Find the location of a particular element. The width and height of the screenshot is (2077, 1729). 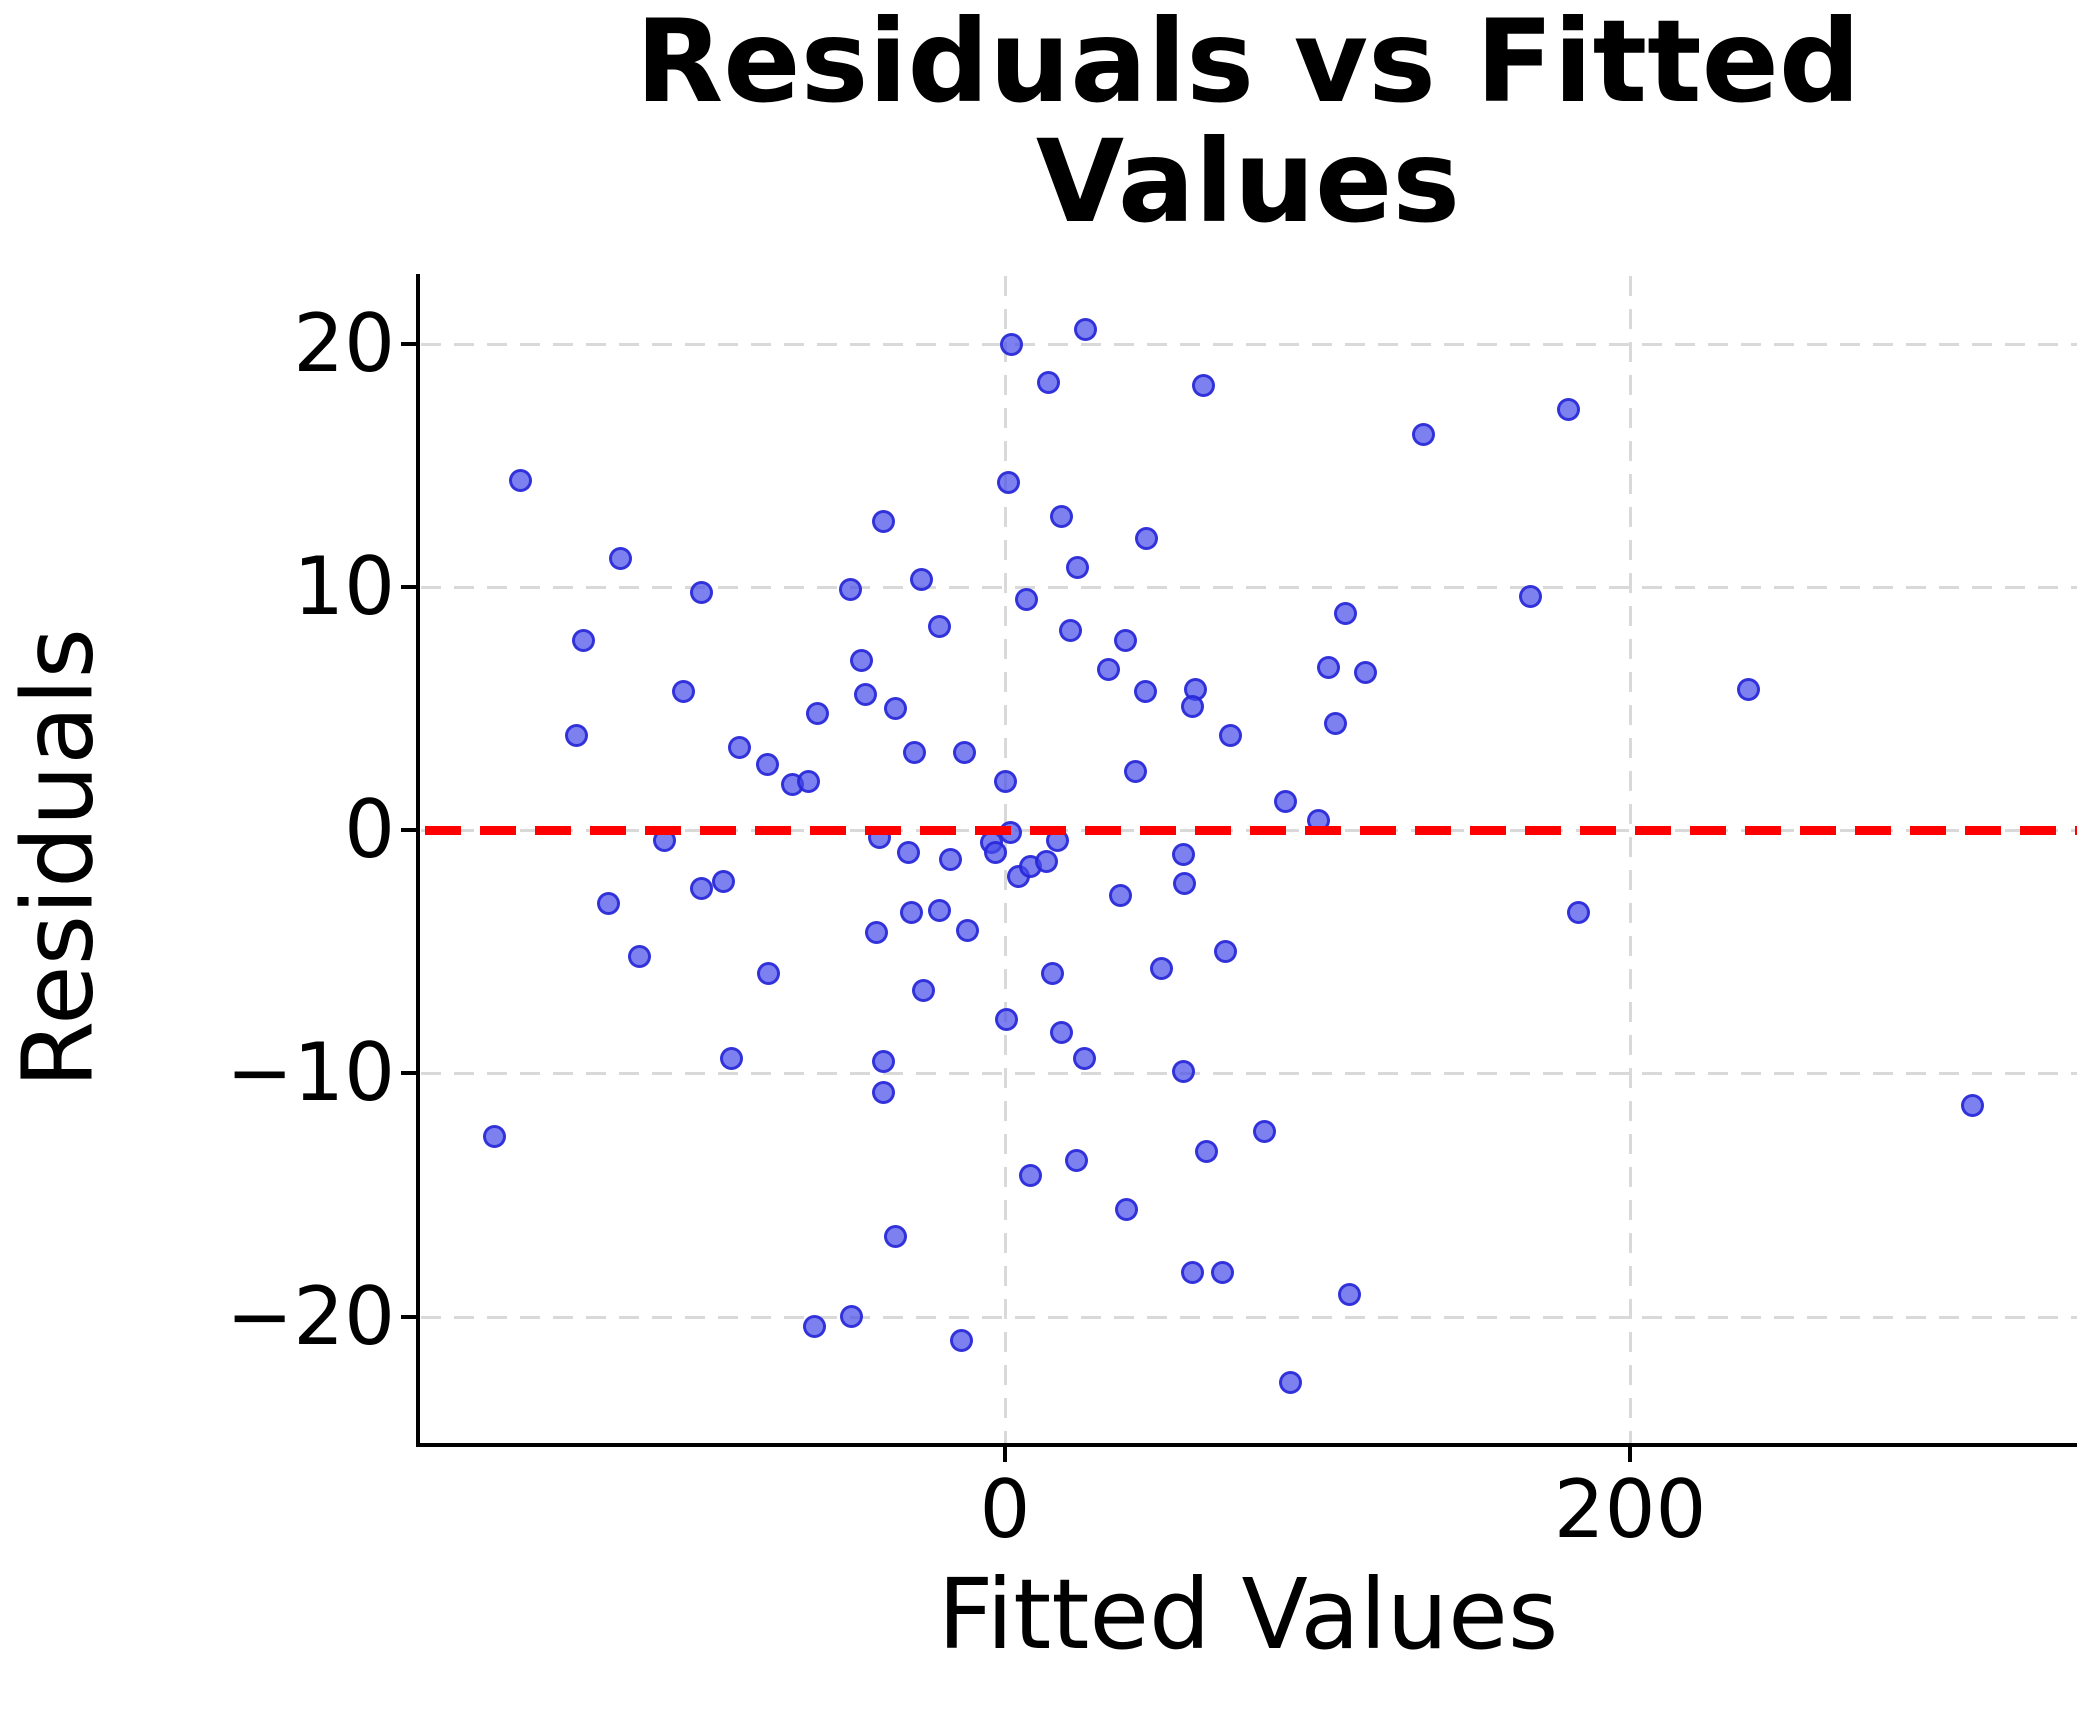

zero-reference-line is located at coordinates (1251, 830).